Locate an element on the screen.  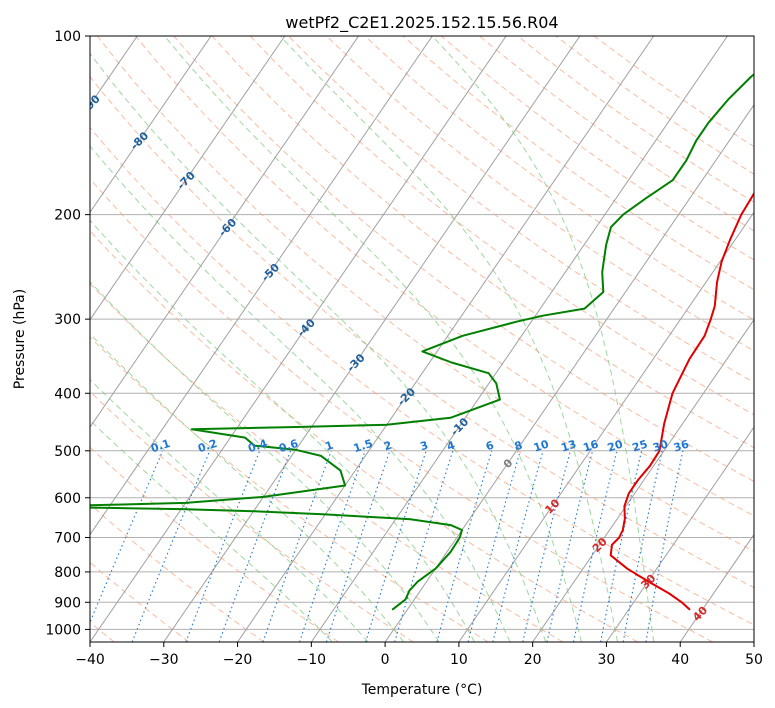
mixing-ratio-label: 36 is located at coordinates (681, 445).